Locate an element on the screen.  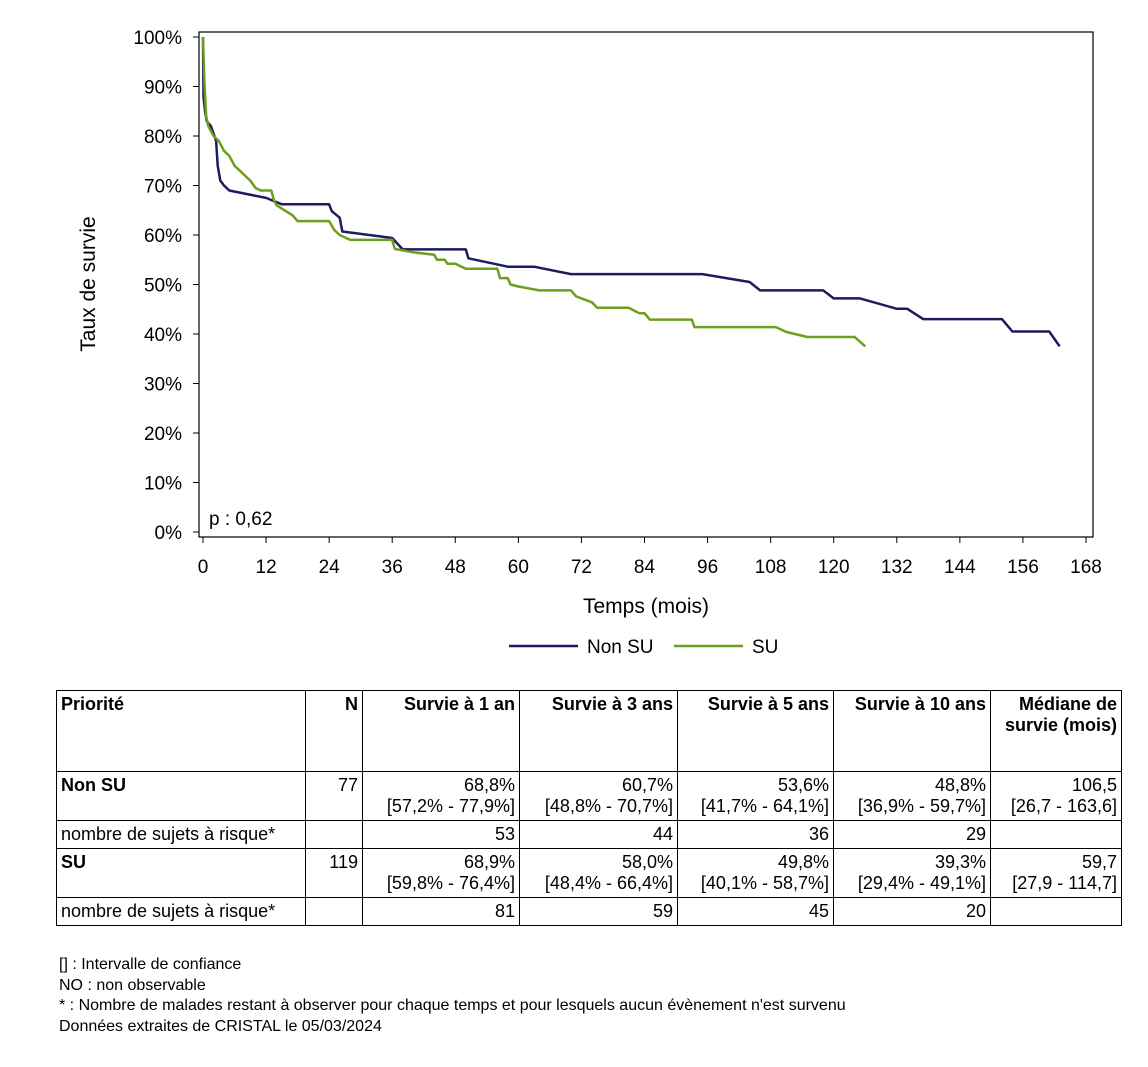
y-tick-label: 20% is located at coordinates (163, 434).